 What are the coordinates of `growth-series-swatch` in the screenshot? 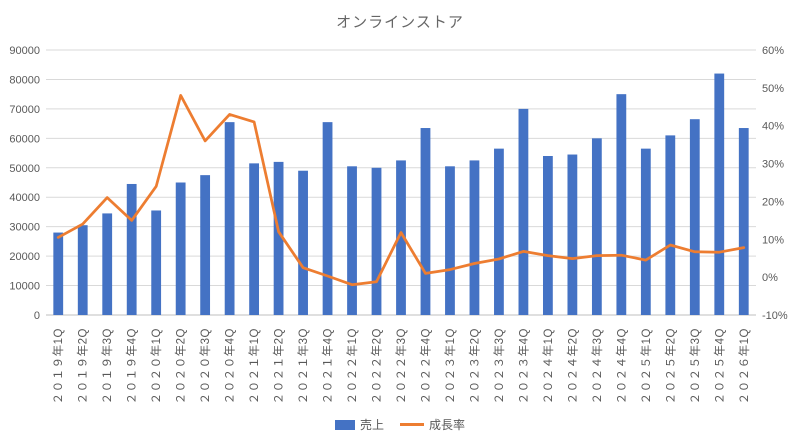 It's located at (412, 424).